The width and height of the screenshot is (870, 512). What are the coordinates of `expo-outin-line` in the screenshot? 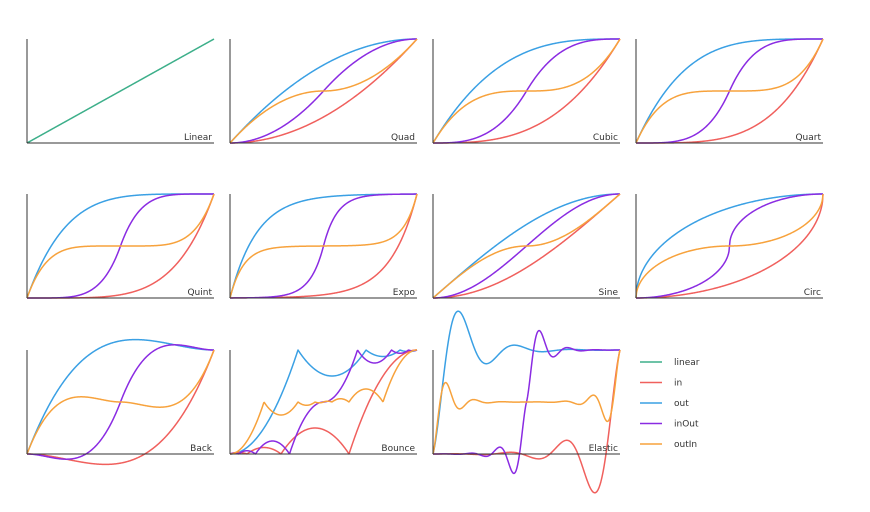 It's located at (323, 246).